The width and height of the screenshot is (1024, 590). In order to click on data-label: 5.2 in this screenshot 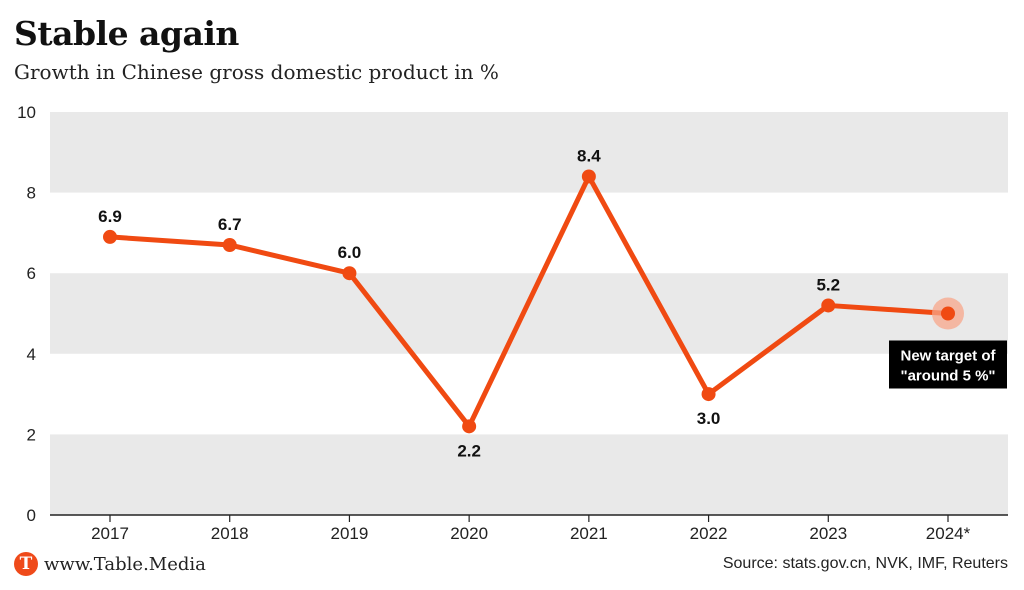, I will do `click(828, 284)`.